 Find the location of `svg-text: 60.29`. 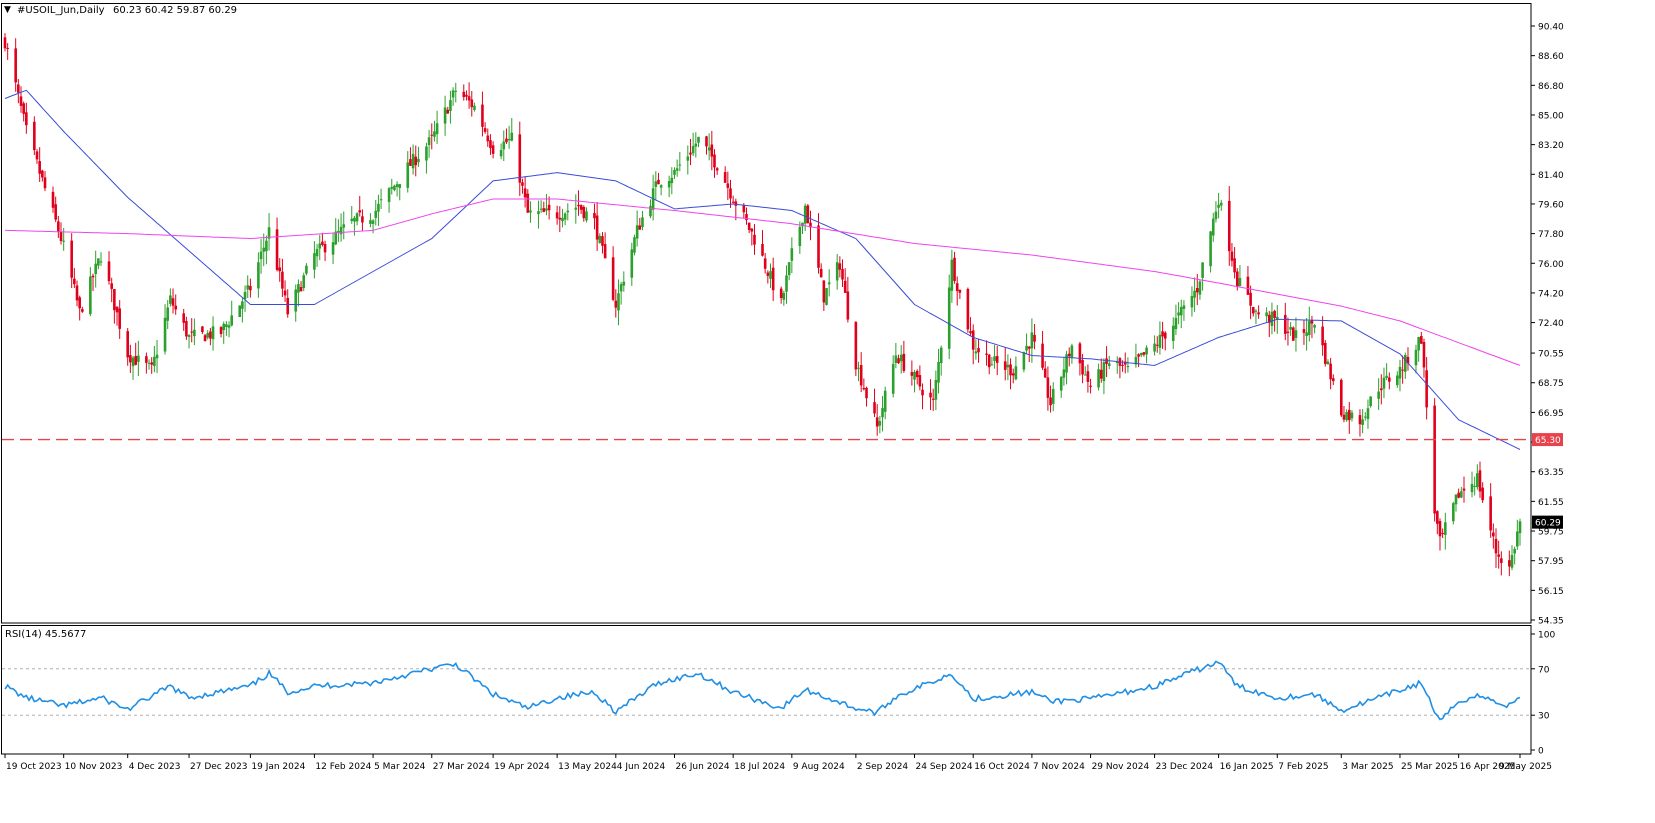

svg-text: 60.29 is located at coordinates (1548, 524).